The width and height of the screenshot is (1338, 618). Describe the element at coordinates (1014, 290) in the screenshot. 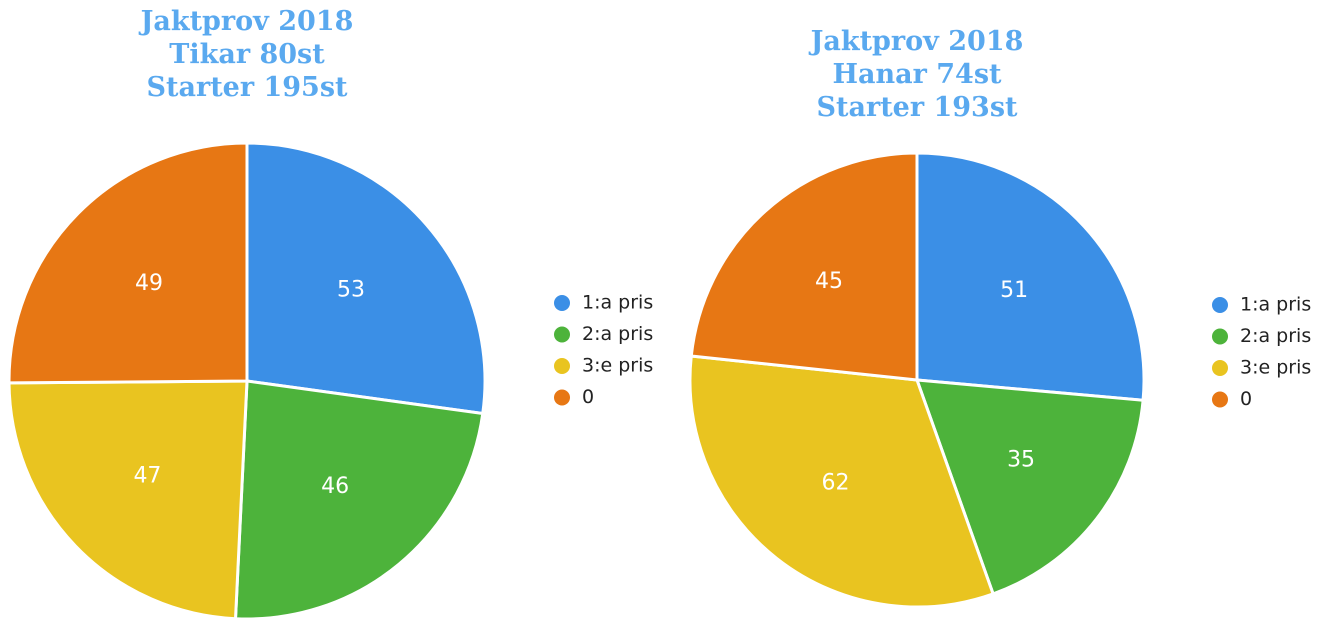

I see `slice-label: 51` at that location.